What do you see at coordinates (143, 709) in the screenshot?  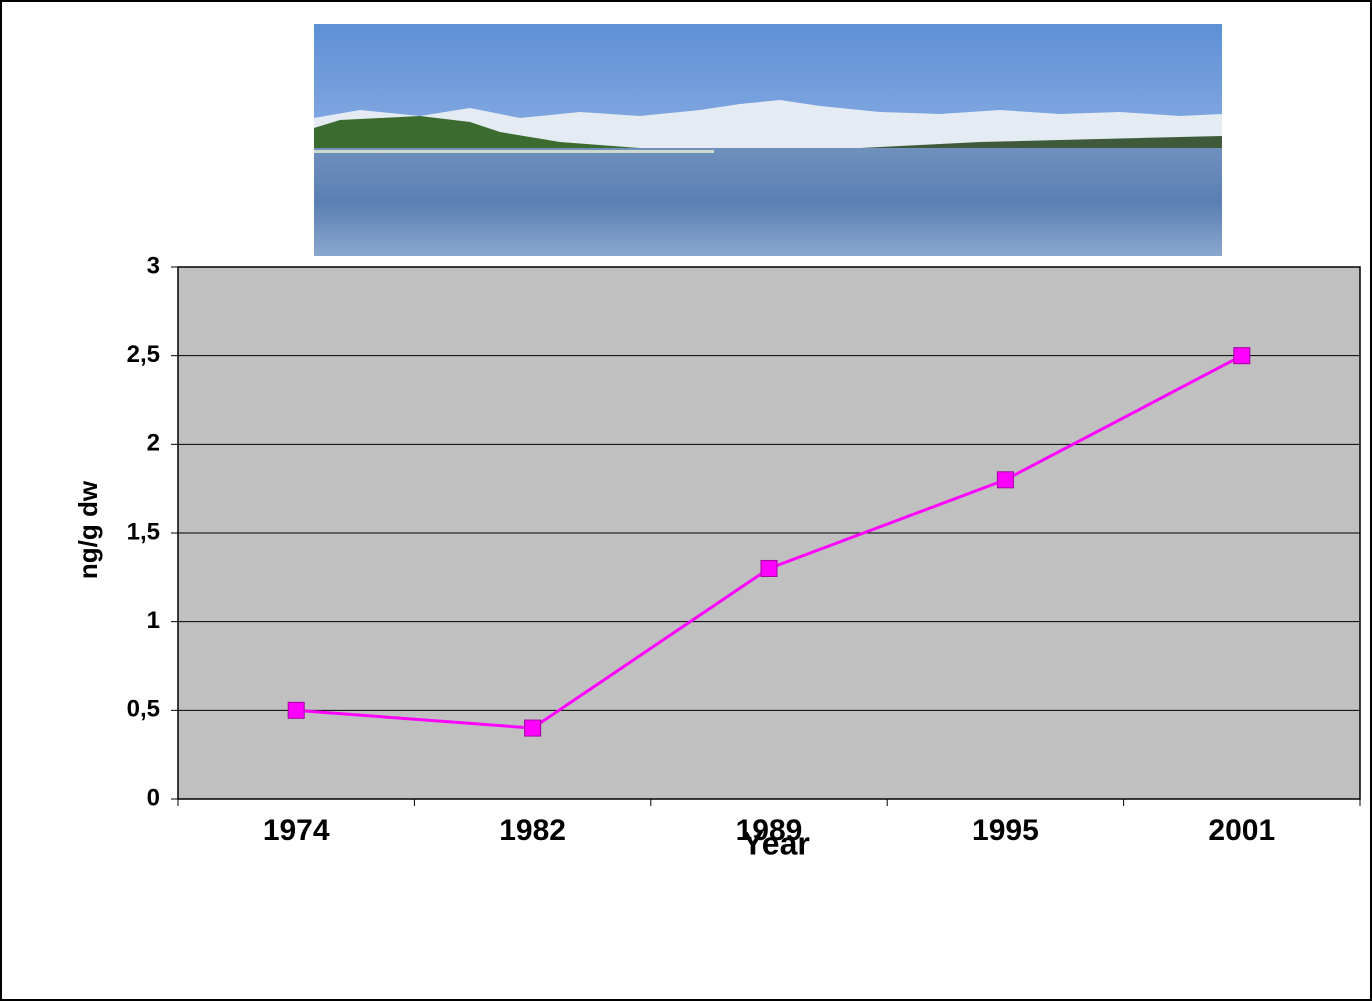 I see `y-tick-label: 0,5` at bounding box center [143, 709].